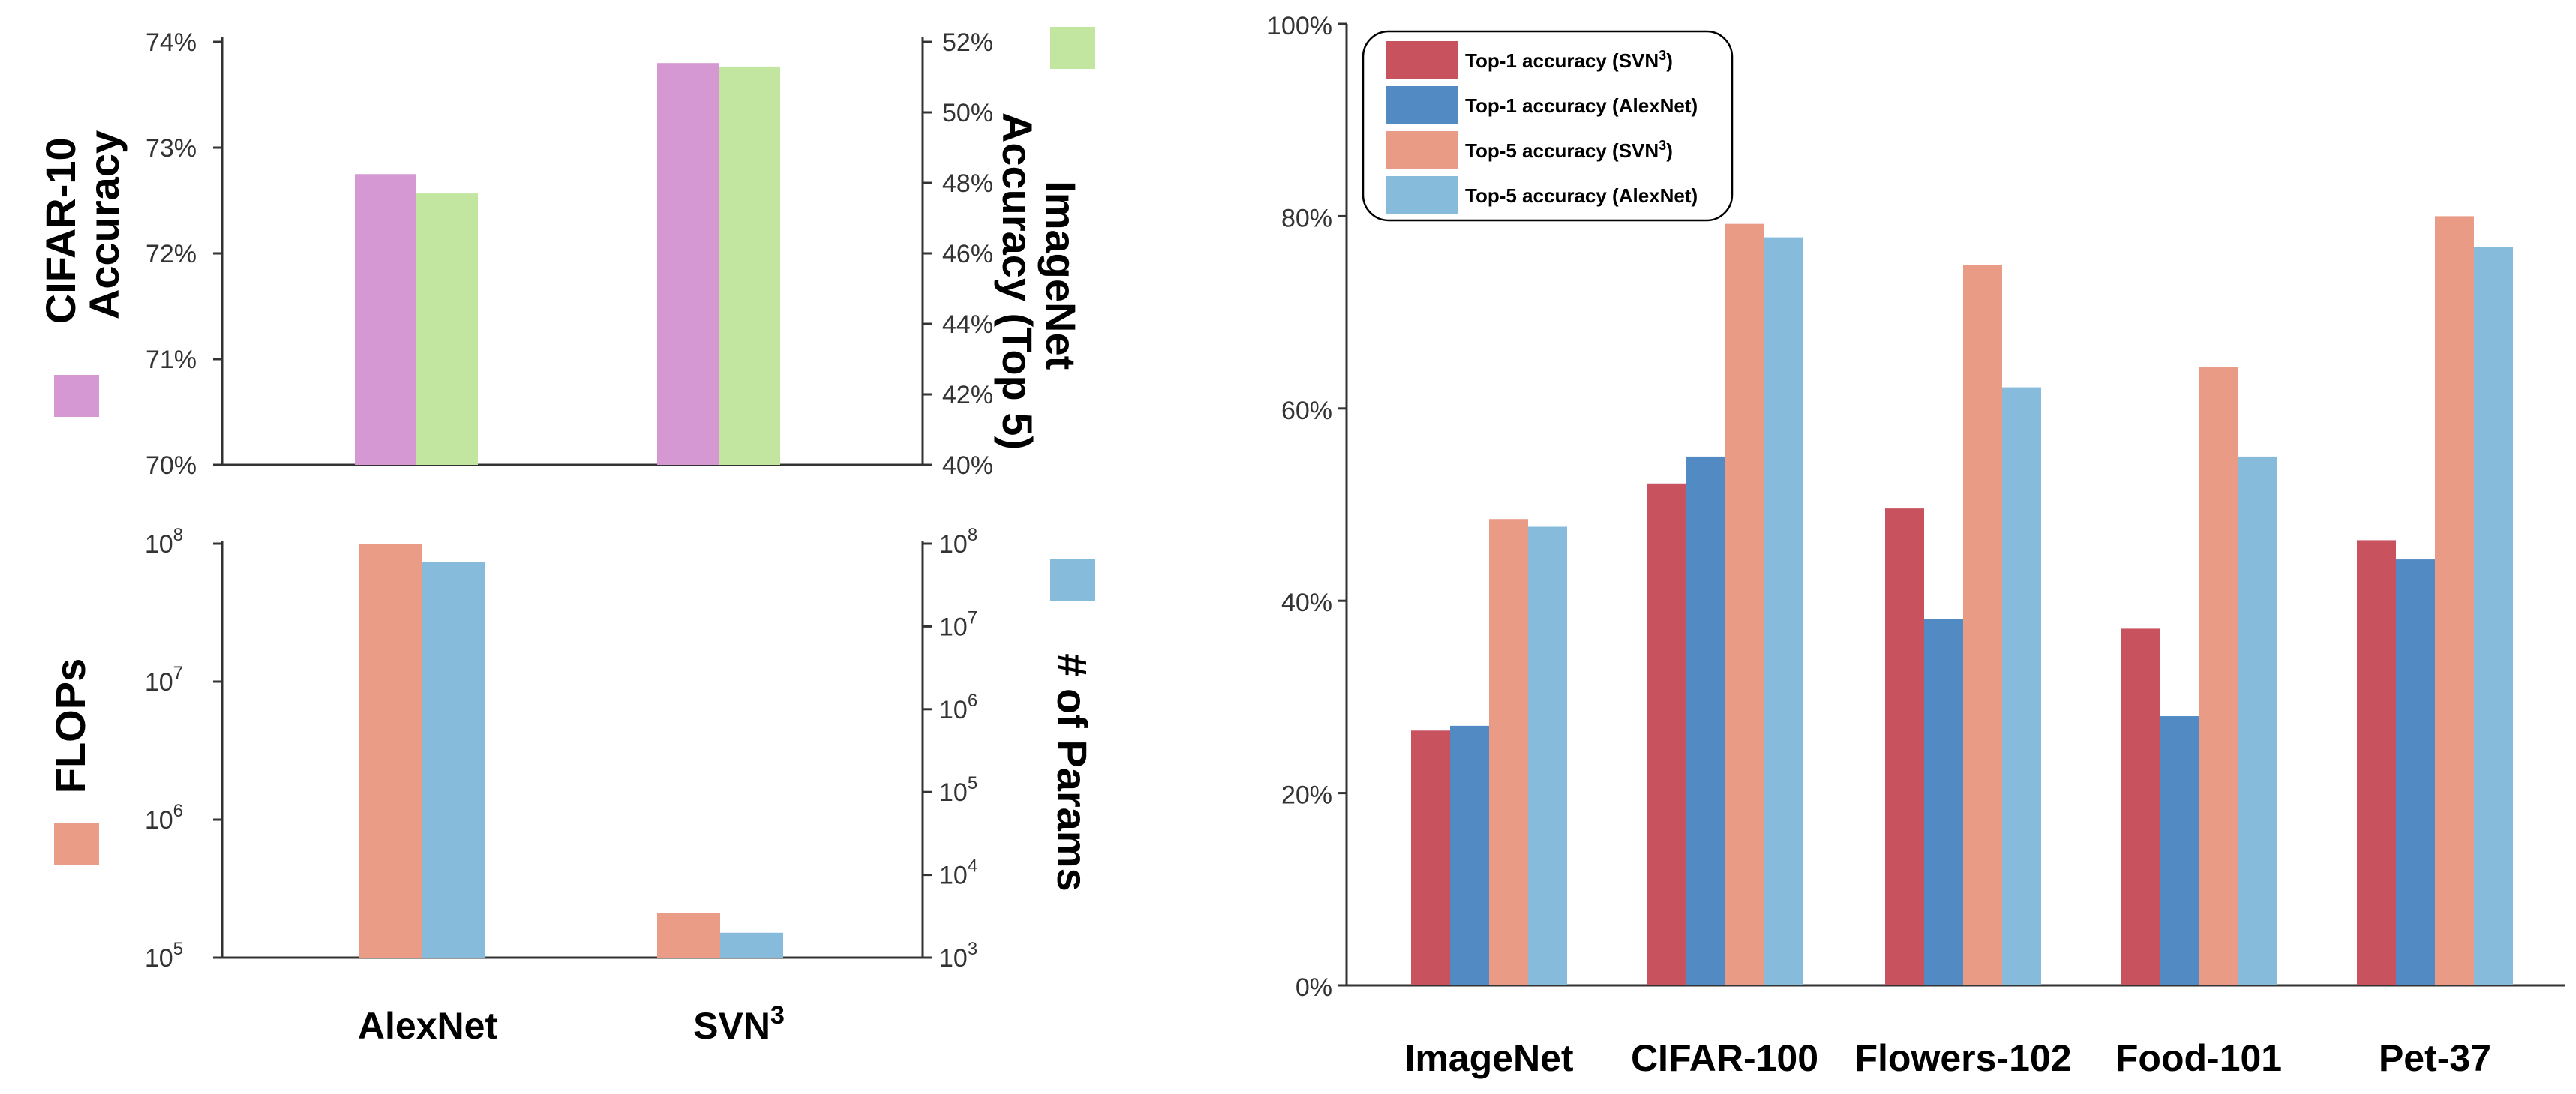 The height and width of the screenshot is (1094, 2576). Describe the element at coordinates (967, 395) in the screenshot. I see `acc-right-tick-label: 42%` at that location.